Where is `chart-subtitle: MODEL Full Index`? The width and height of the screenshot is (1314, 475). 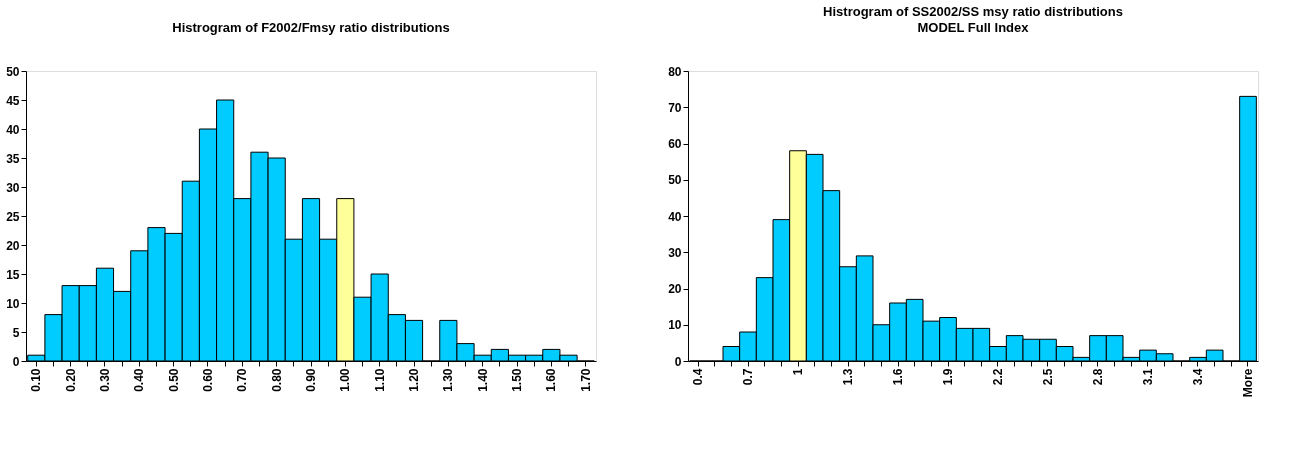
chart-subtitle: MODEL Full Index is located at coordinates (973, 27).